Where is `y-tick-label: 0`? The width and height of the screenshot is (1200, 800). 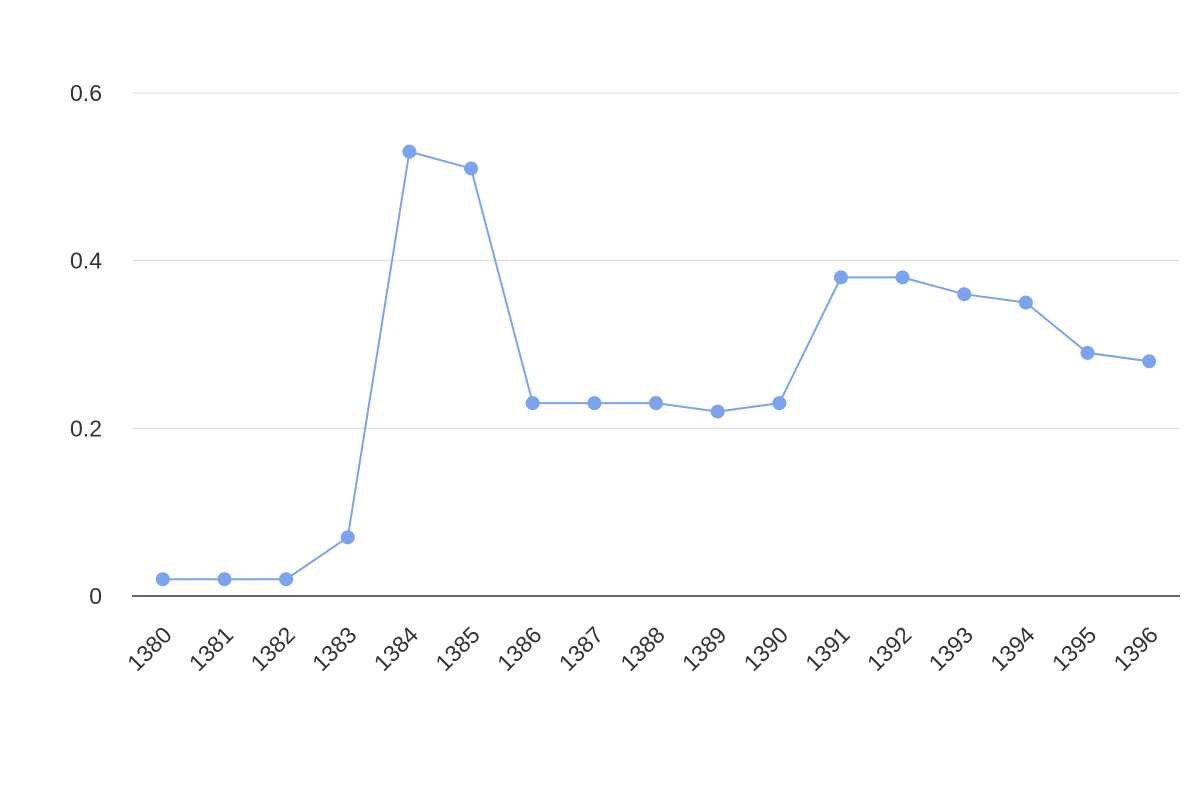 y-tick-label: 0 is located at coordinates (95, 596).